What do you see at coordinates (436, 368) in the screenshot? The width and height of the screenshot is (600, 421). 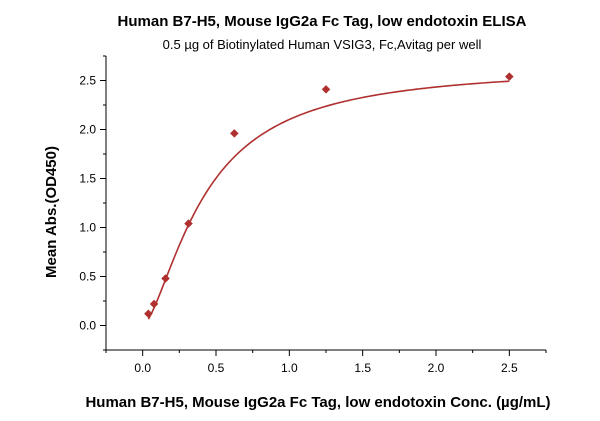 I see `x-tick-label: 2.0` at bounding box center [436, 368].